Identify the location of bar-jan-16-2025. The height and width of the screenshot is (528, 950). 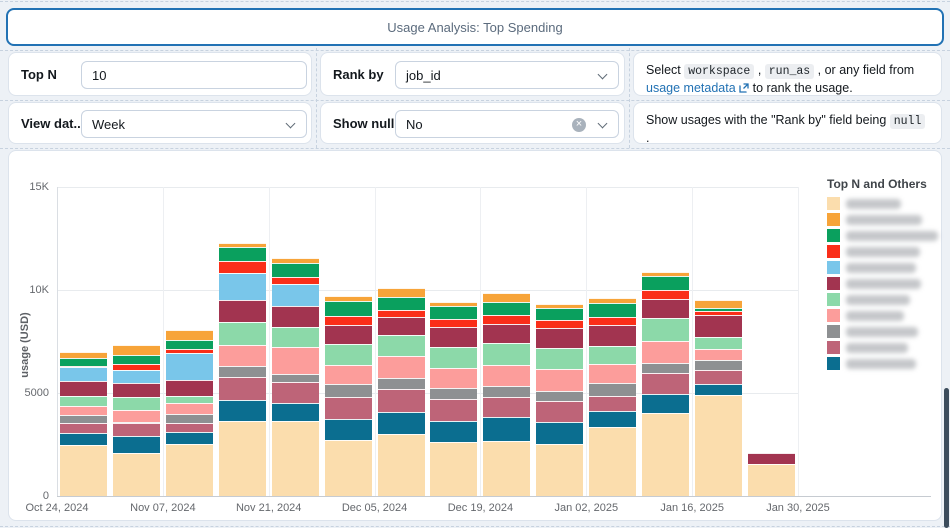
(719, 398).